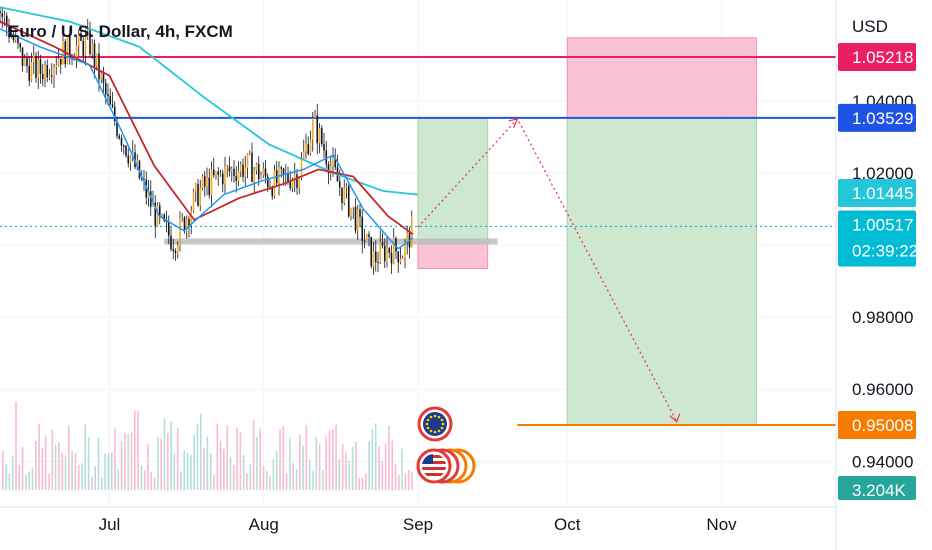 The width and height of the screenshot is (932, 550). Describe the element at coordinates (882, 57) in the screenshot. I see `price-badge-label: 1.05218` at that location.